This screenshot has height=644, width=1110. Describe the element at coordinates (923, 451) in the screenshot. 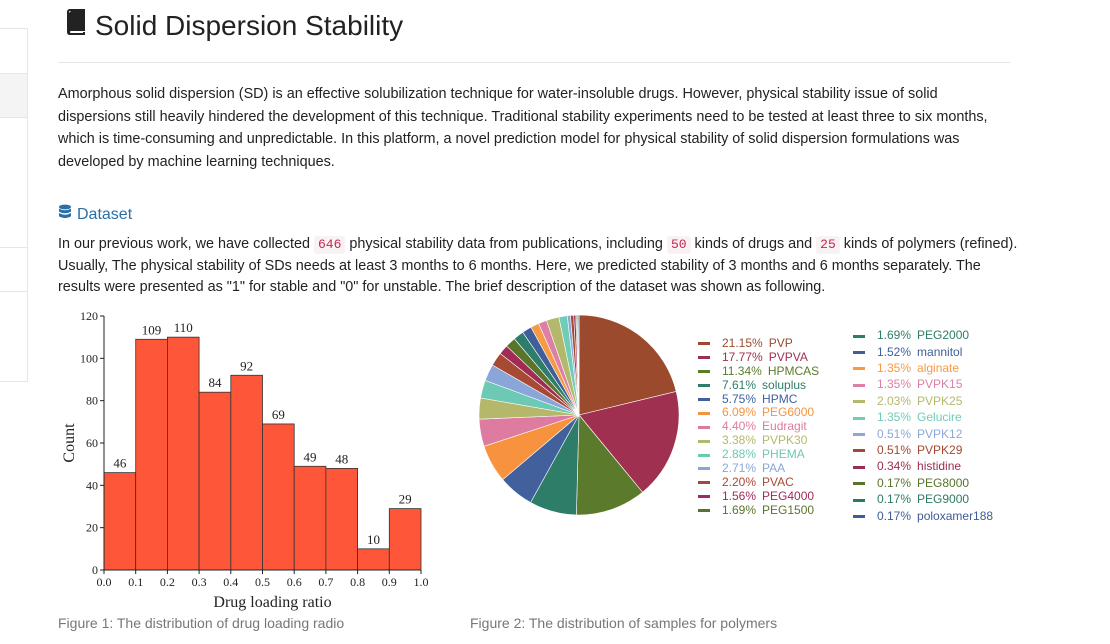

I see `legend-item: 0.51% PVPK29` at that location.